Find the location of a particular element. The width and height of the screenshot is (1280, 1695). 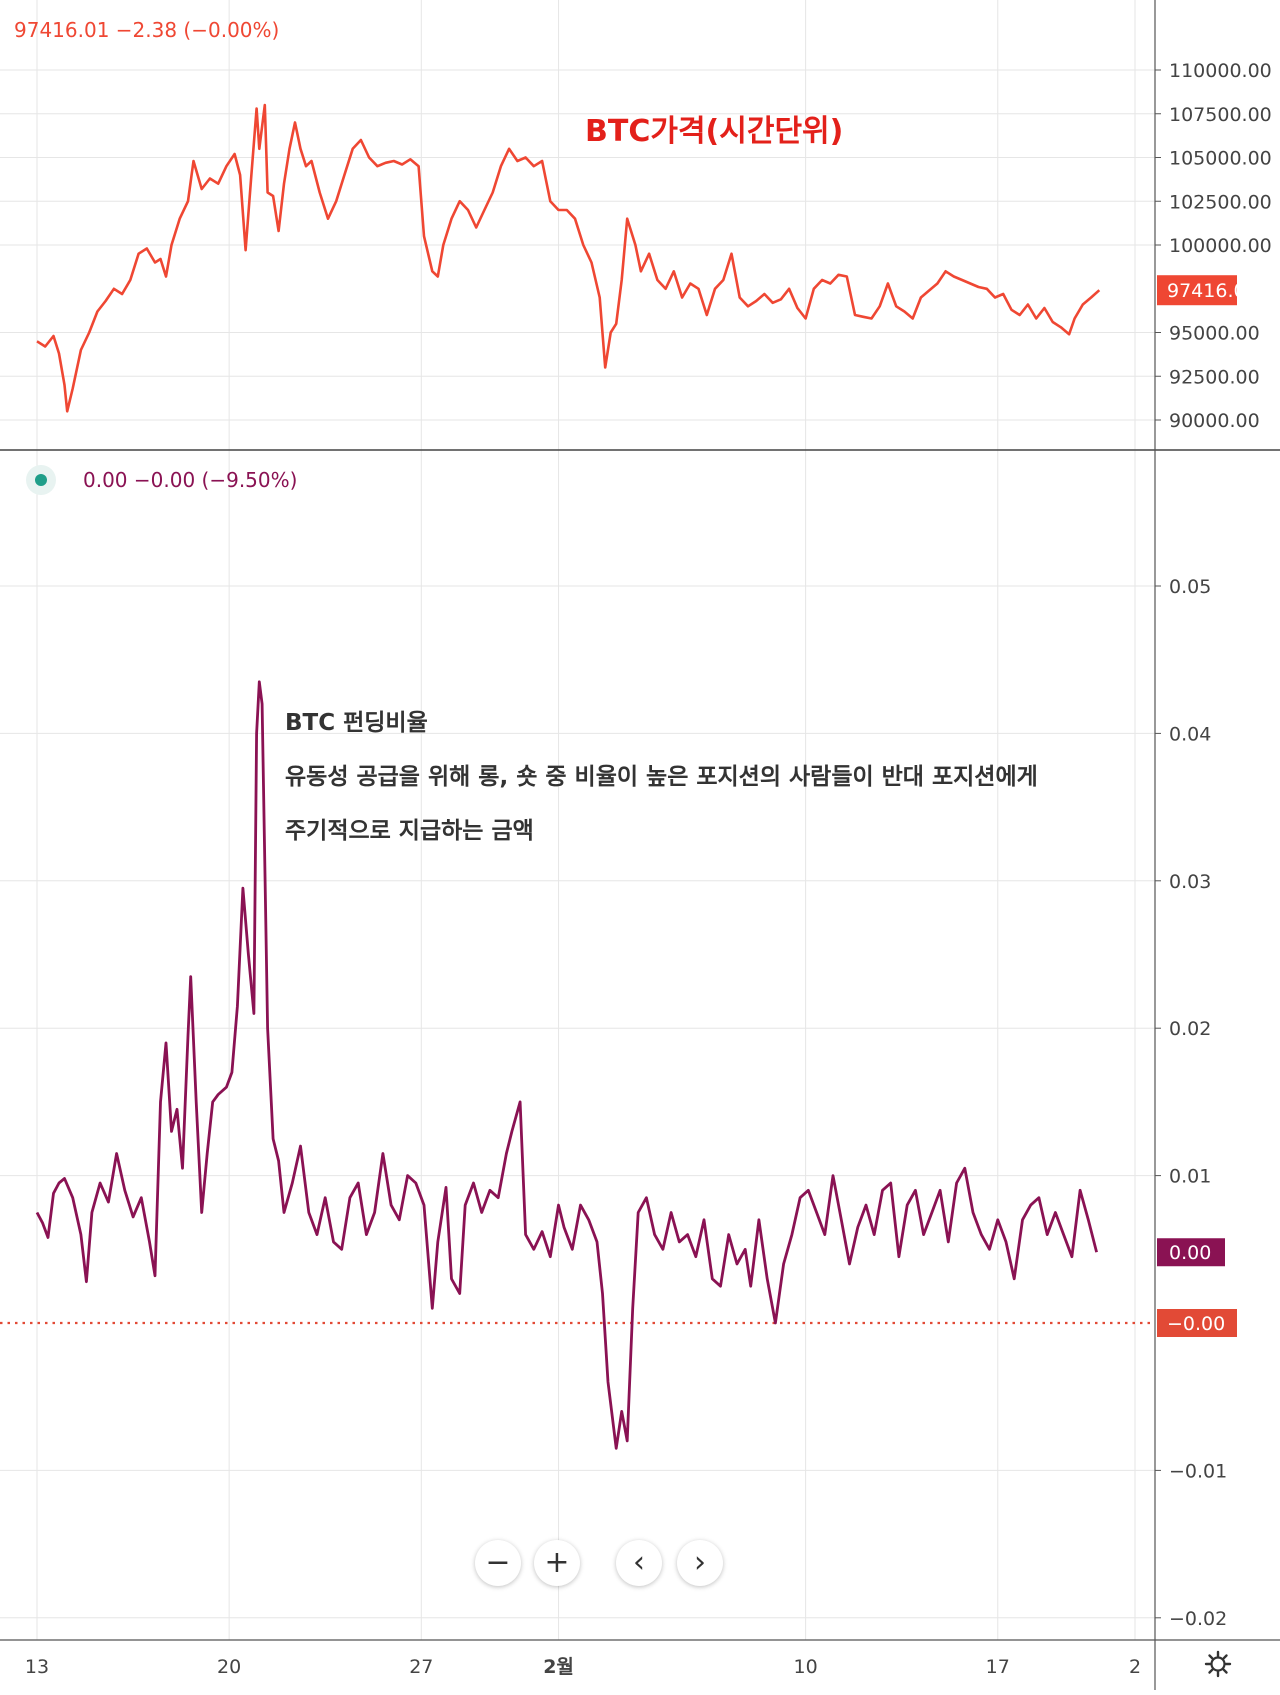

price-y-tick-label: 105000.00 is located at coordinates (1220, 159).